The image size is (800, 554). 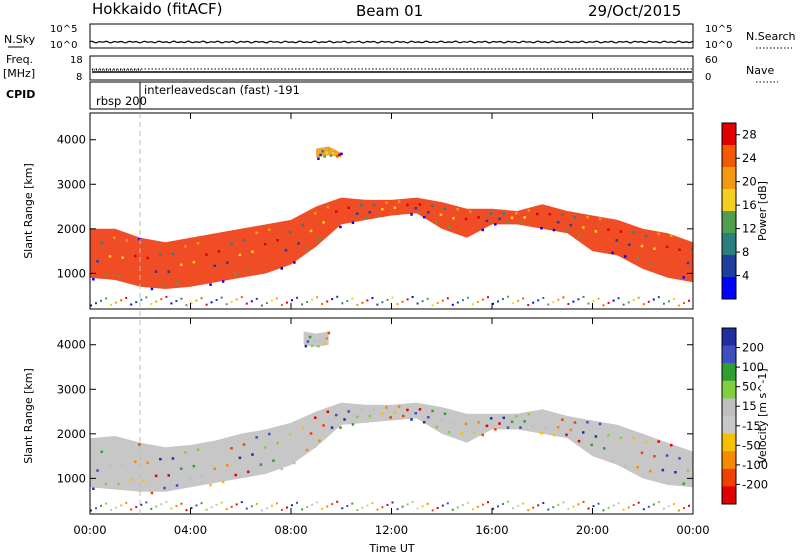 I want to click on nave-tick-top: 60, so click(x=711, y=60).